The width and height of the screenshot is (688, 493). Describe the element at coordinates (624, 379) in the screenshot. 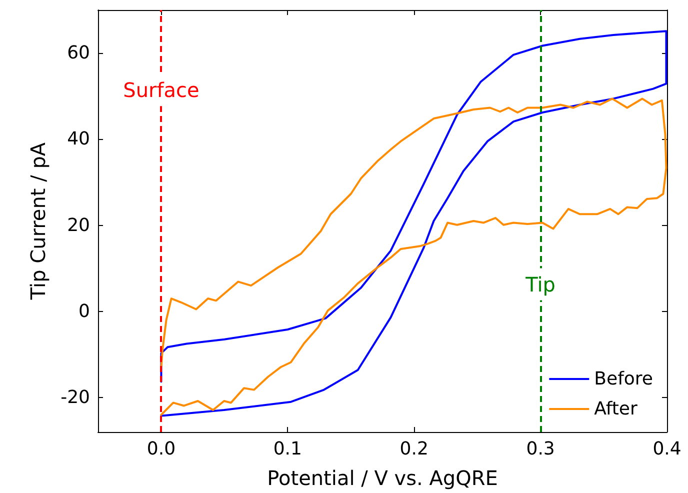

I see `legend-label: Before` at that location.